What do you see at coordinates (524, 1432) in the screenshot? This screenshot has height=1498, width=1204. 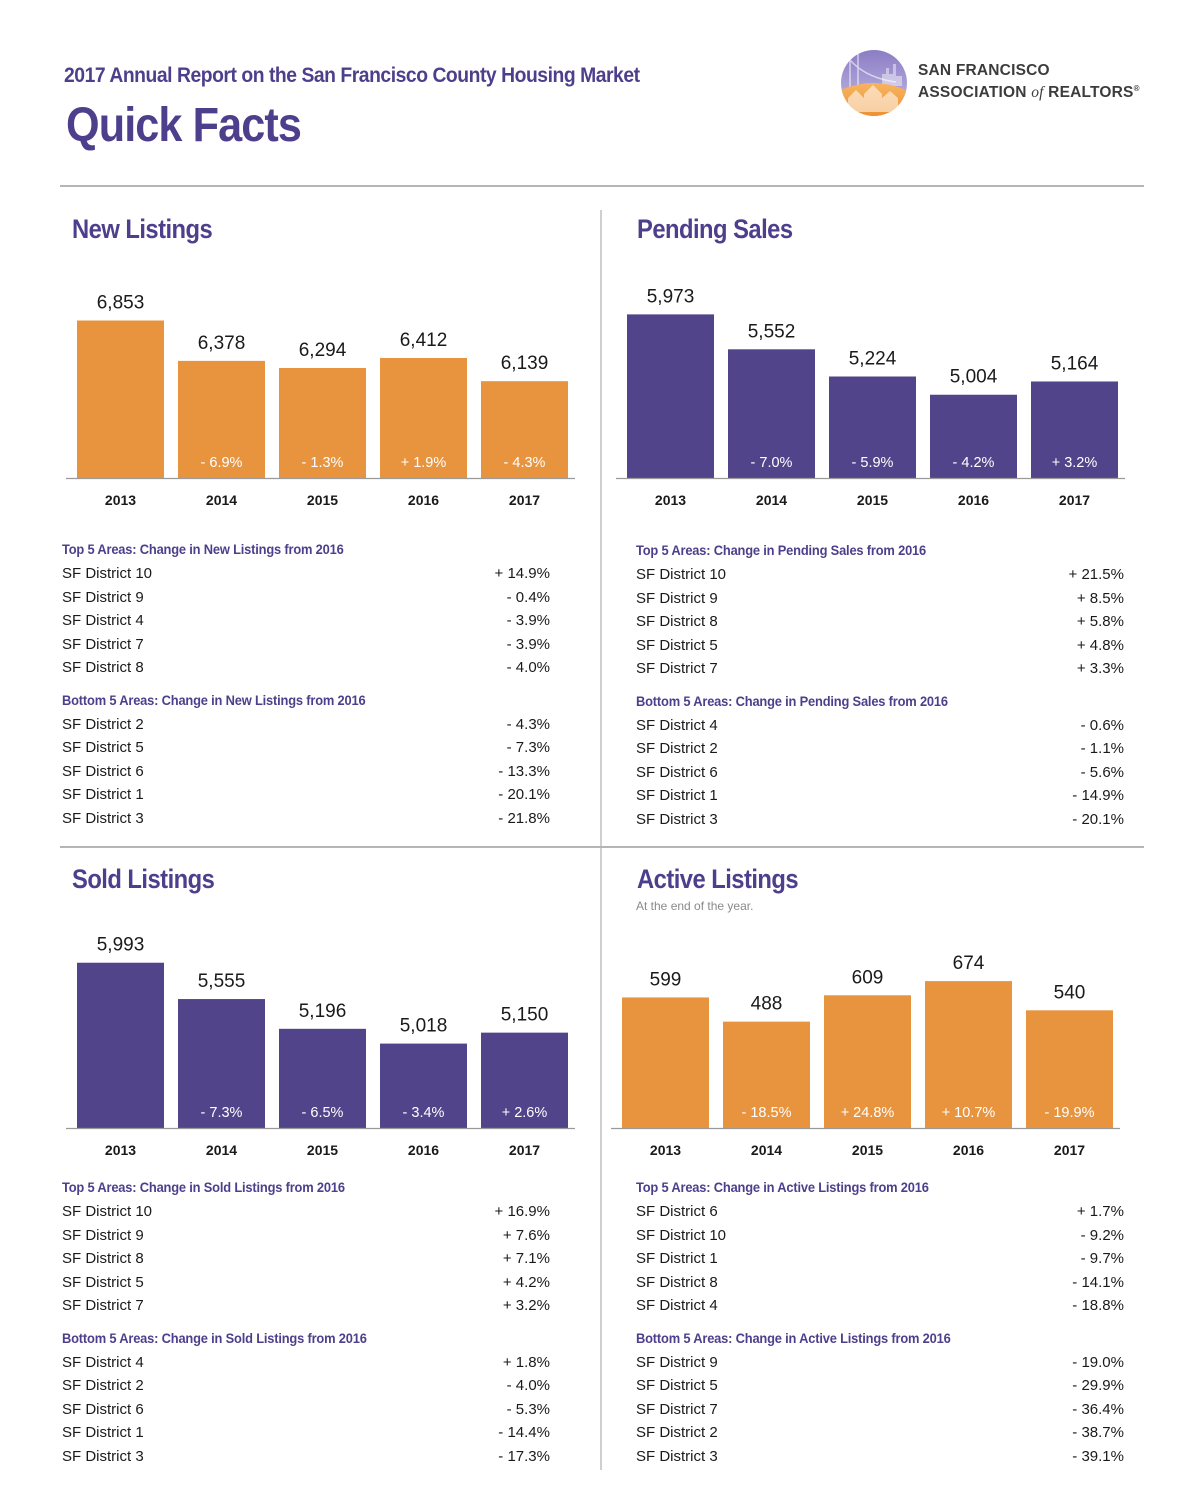 I see `area-change: - 14.4%` at bounding box center [524, 1432].